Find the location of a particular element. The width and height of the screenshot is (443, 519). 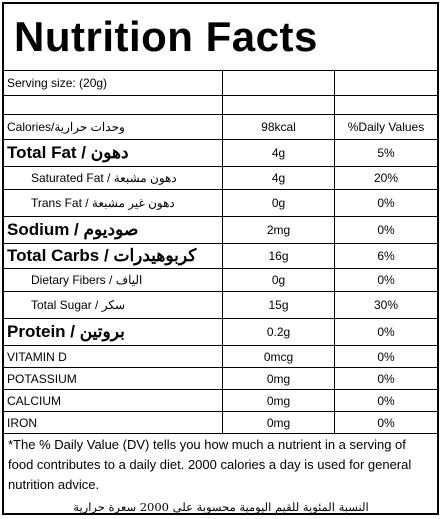

spacer-row is located at coordinates (220, 105).